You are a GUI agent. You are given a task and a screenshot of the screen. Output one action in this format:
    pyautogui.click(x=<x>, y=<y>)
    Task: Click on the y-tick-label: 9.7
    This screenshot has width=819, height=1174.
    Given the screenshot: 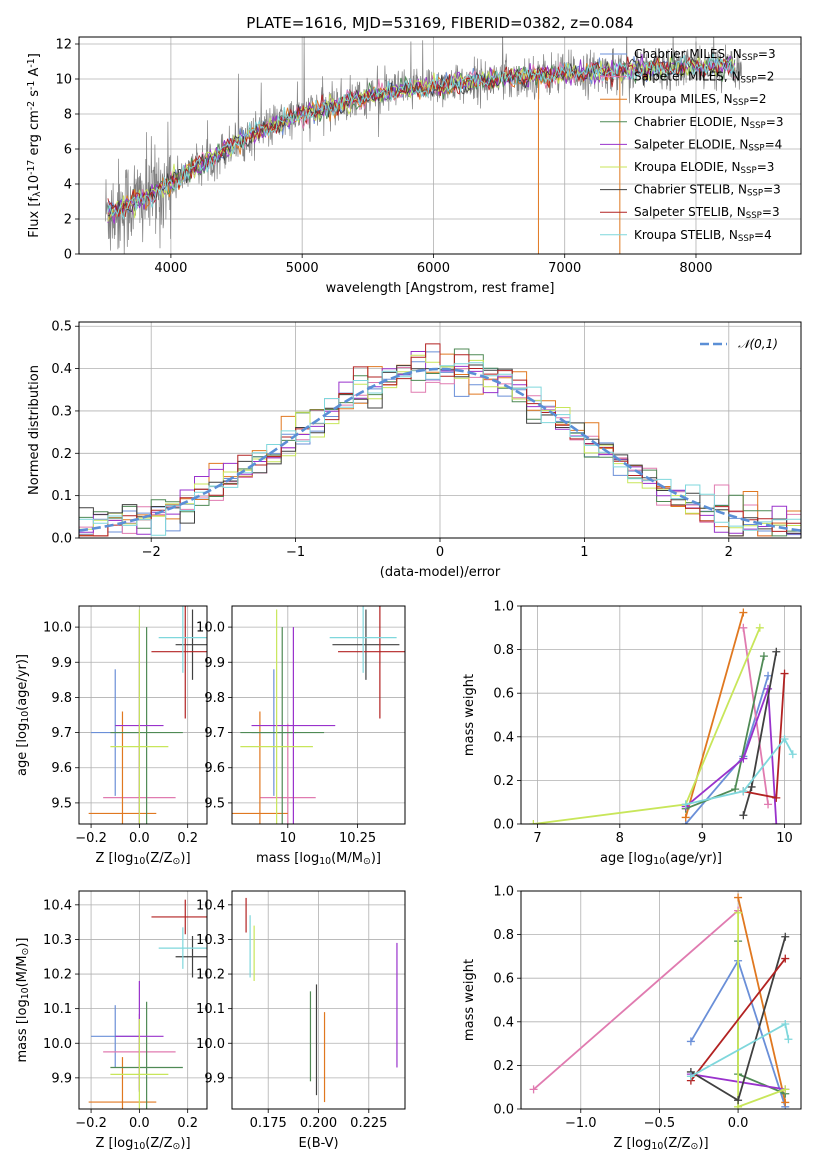 What is the action you would take?
    pyautogui.click(x=61, y=733)
    